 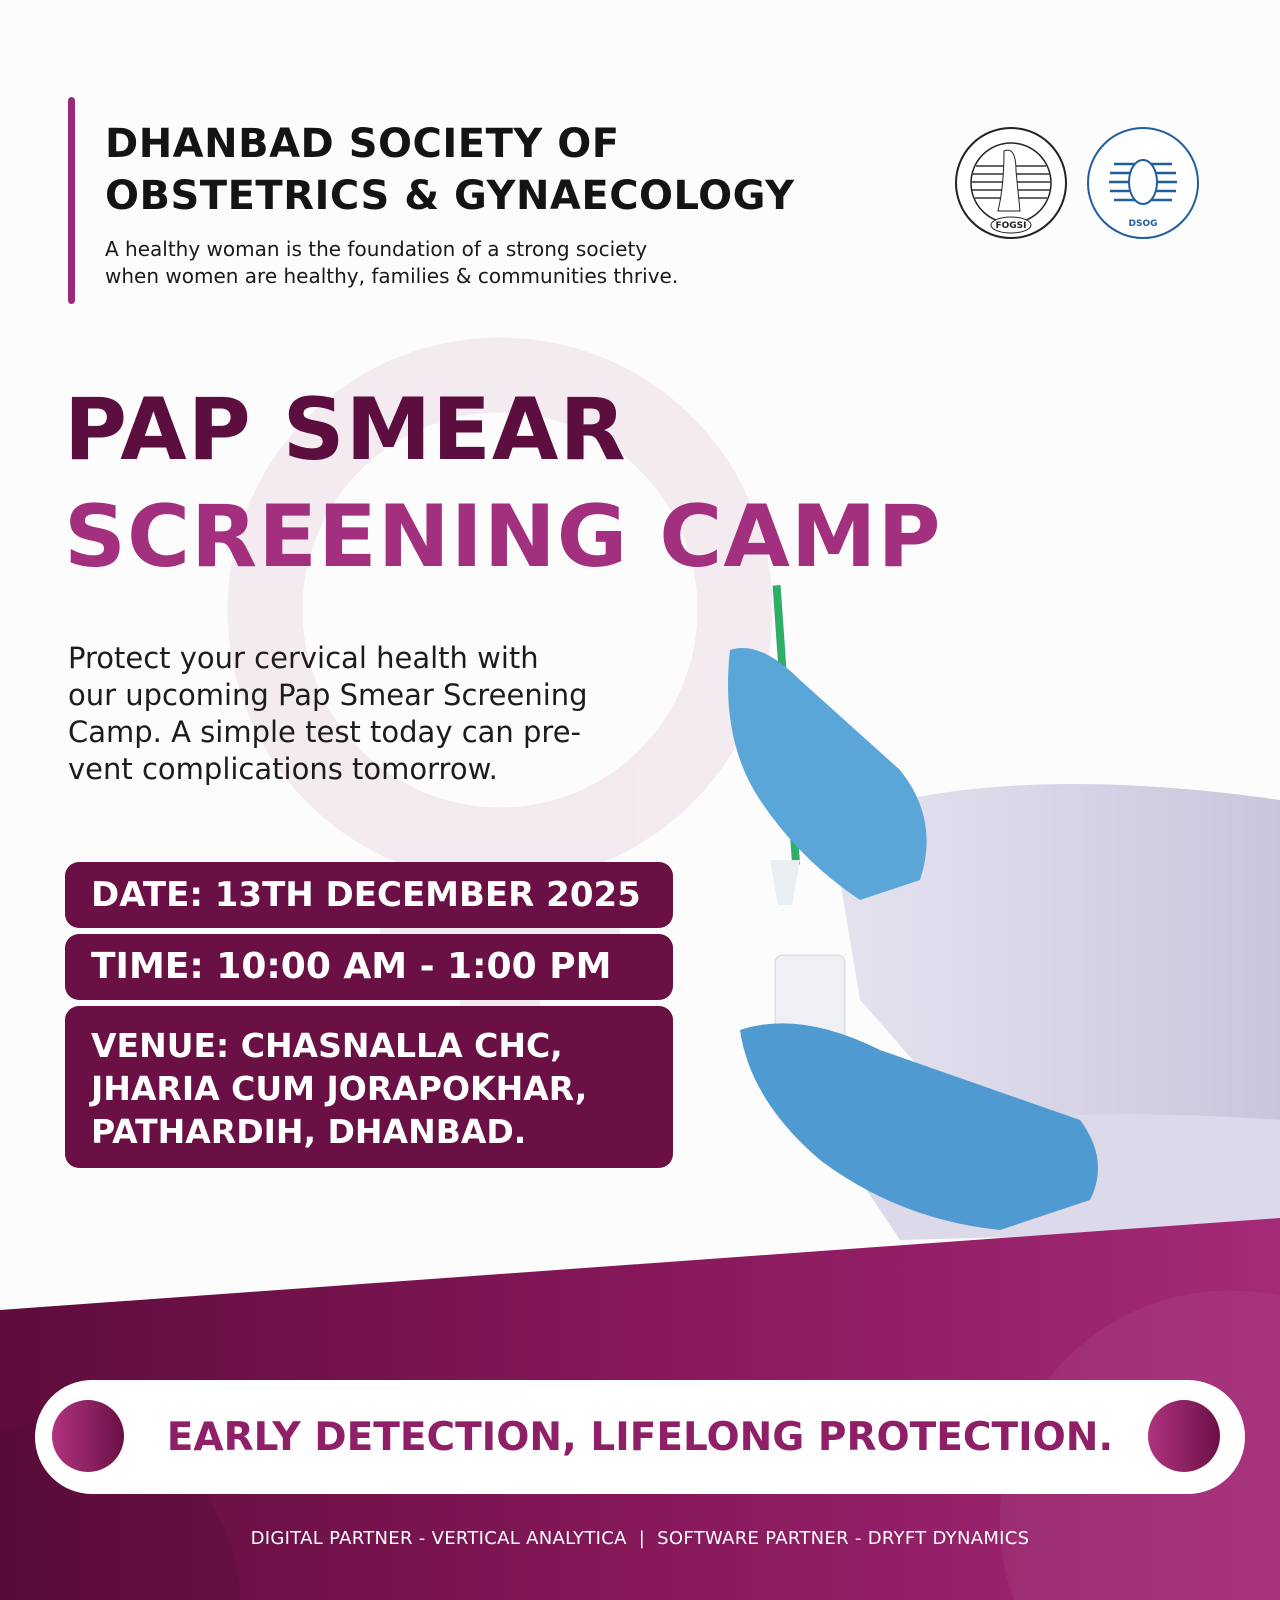 I want to click on circle-decoration-right, so click(x=1184, y=1436).